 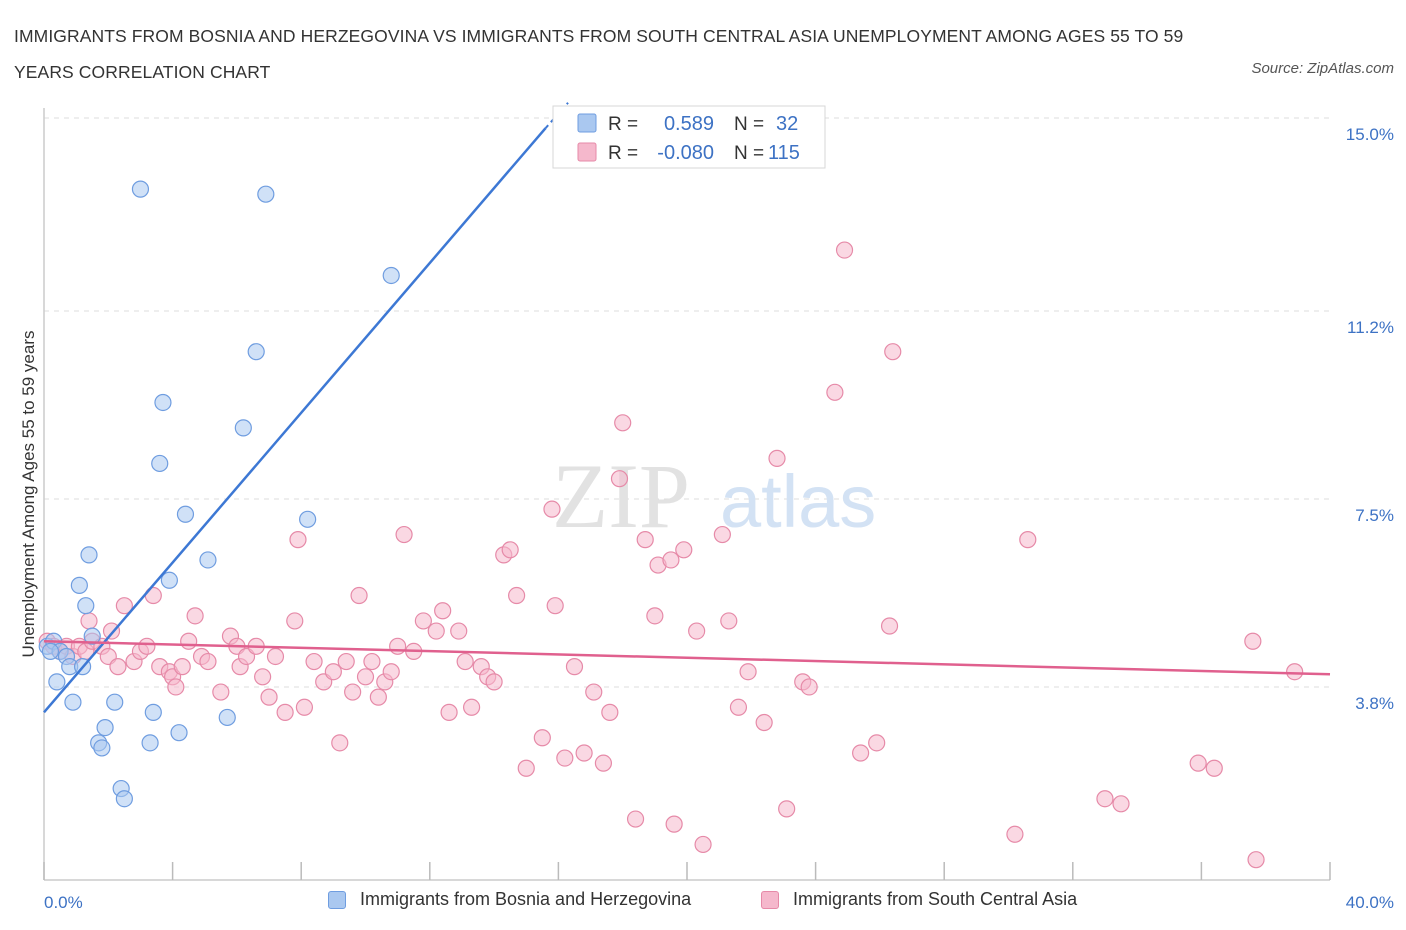 I want to click on legend-box: R = 0.589 N = 32 R = -0.080 N = 115, so click(x=689, y=137).